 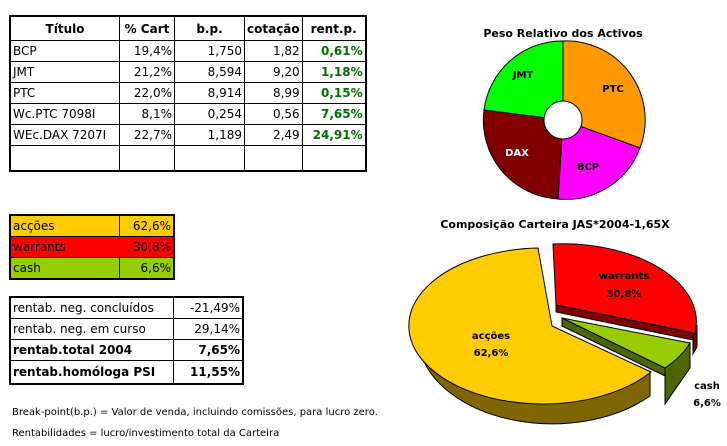 I want to click on label-cash: cash, so click(x=707, y=386).